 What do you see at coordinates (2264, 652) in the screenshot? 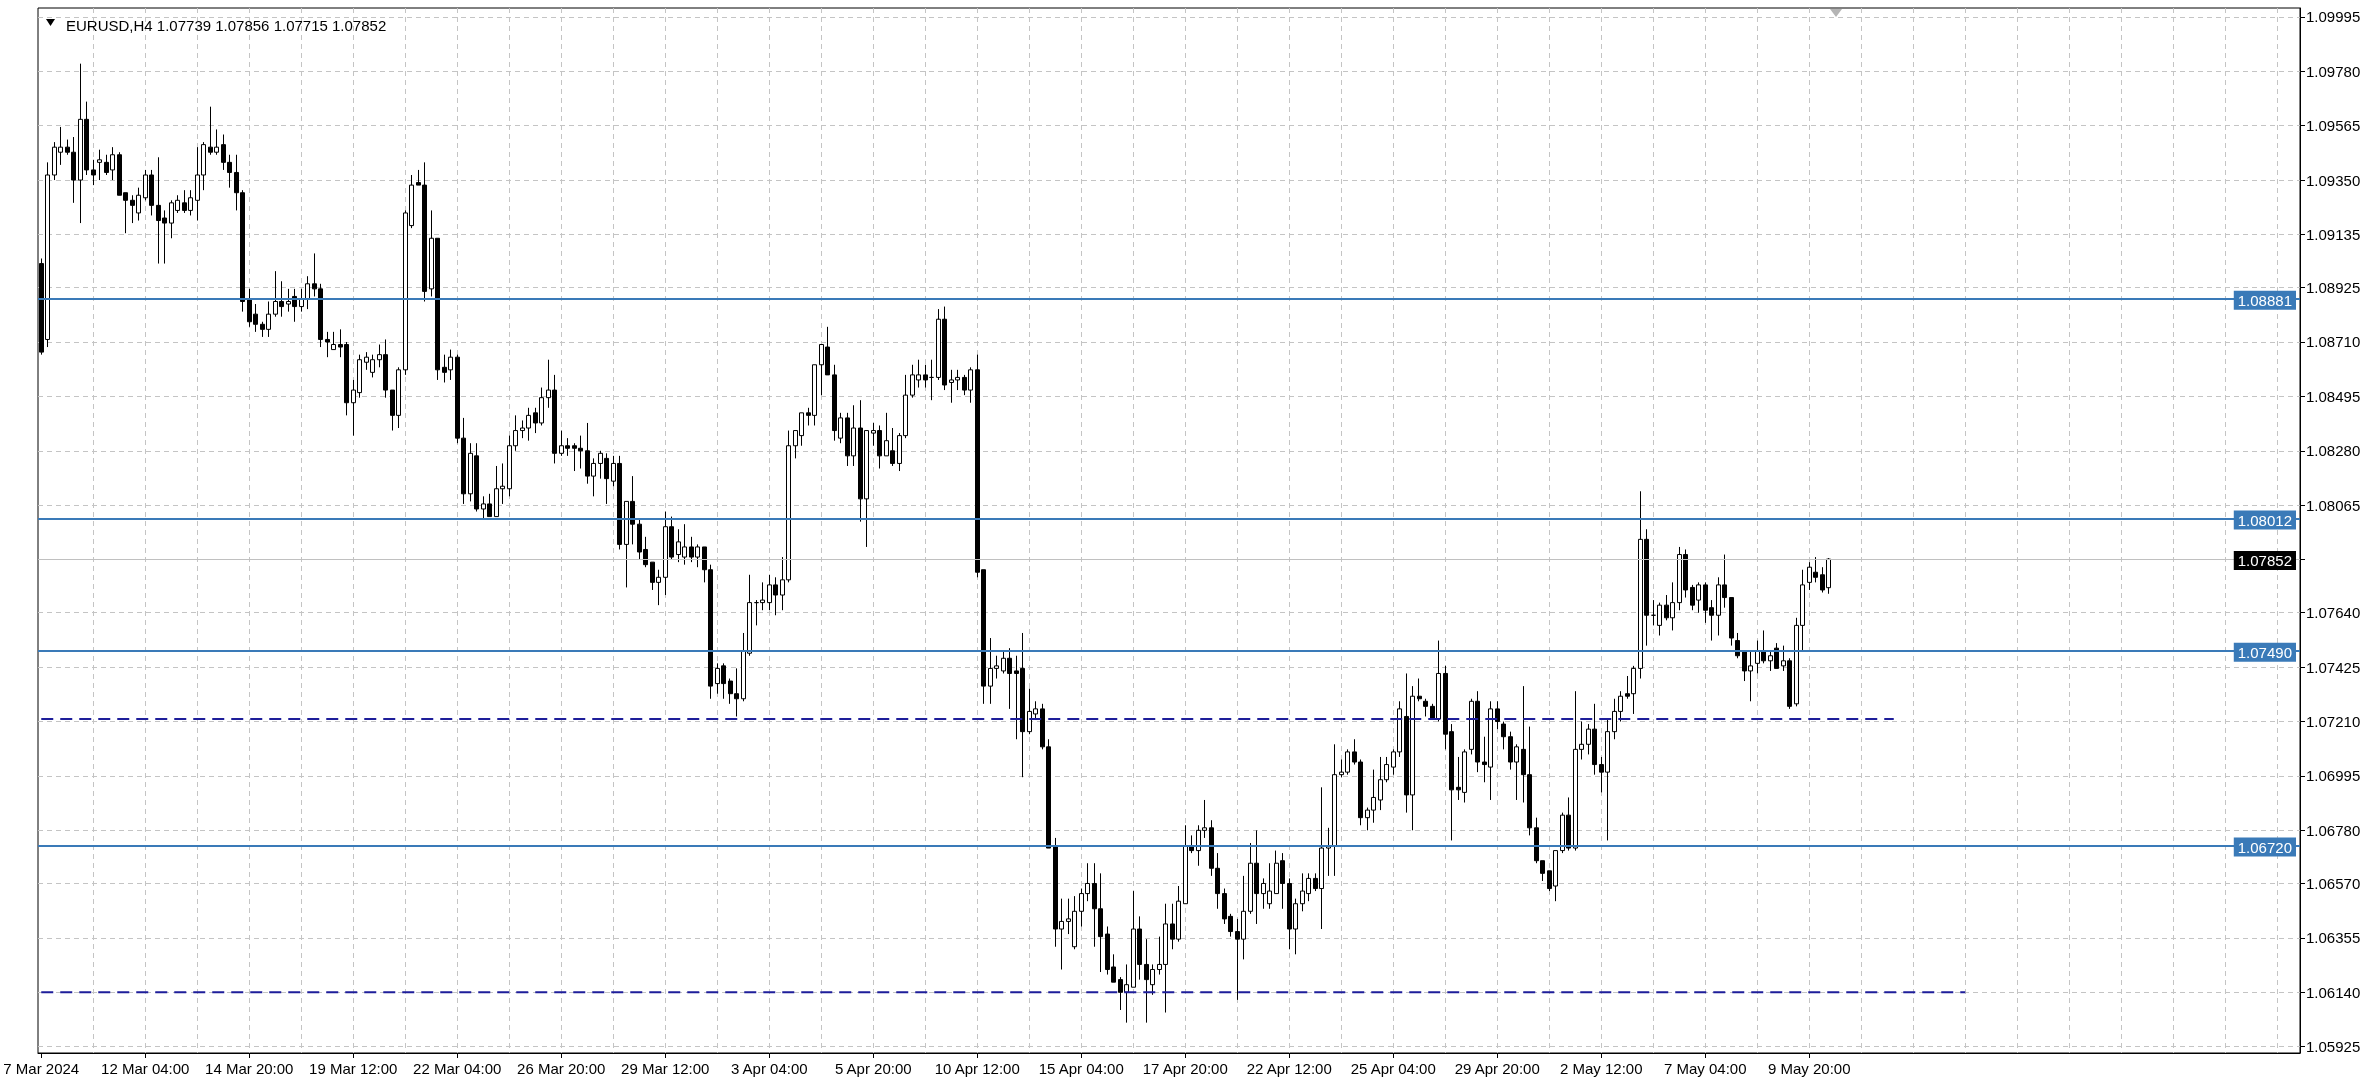
I see `ref-line-label: 1.07490` at bounding box center [2264, 652].